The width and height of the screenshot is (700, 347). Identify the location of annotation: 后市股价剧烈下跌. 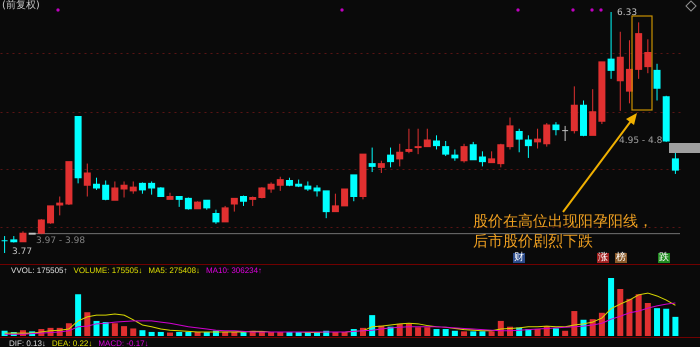
(533, 241).